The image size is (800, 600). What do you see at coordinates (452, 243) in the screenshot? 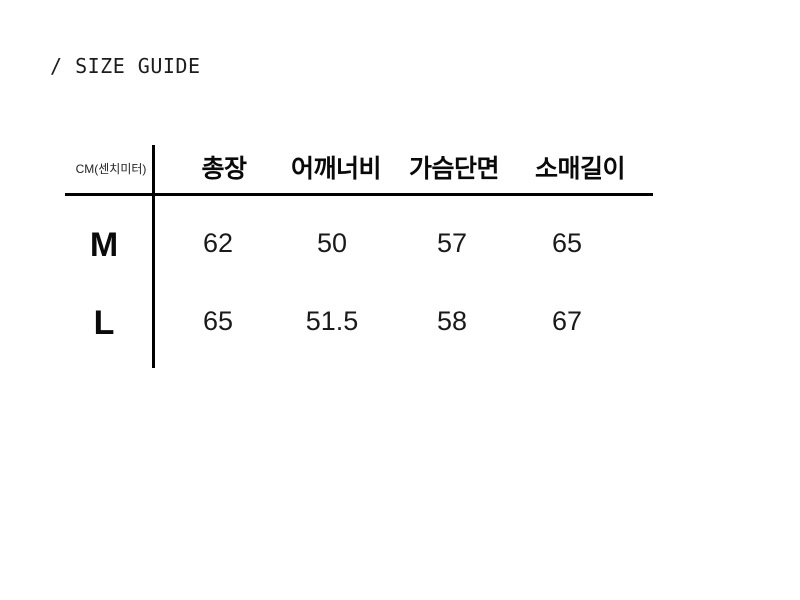
I see `table-cell: 57` at bounding box center [452, 243].